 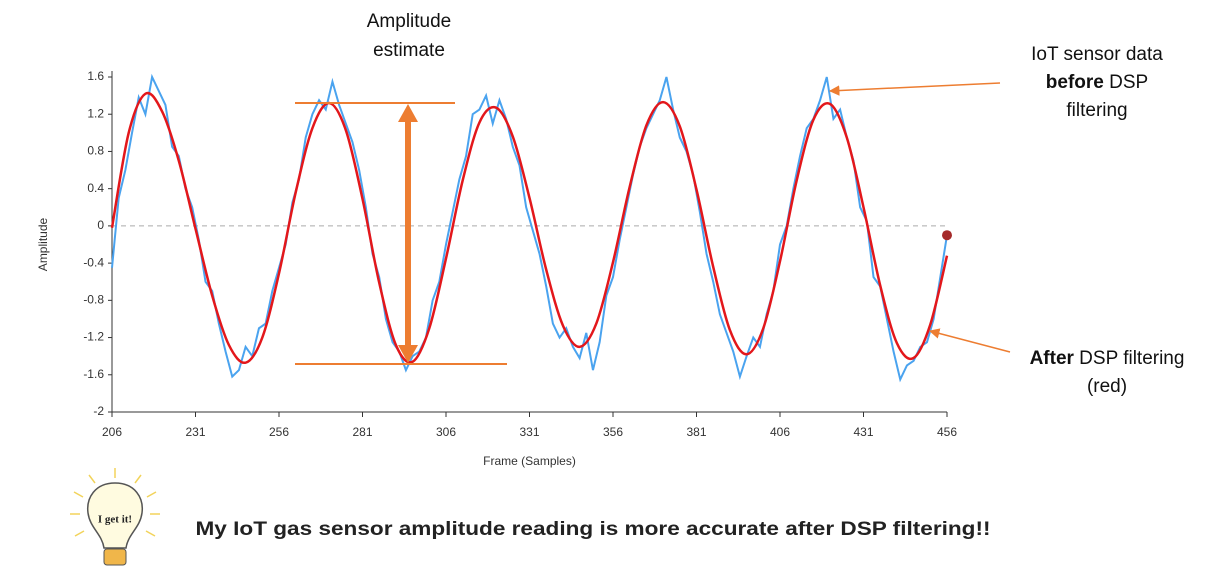 What do you see at coordinates (914, 89) in the screenshot?
I see `before-arrow` at bounding box center [914, 89].